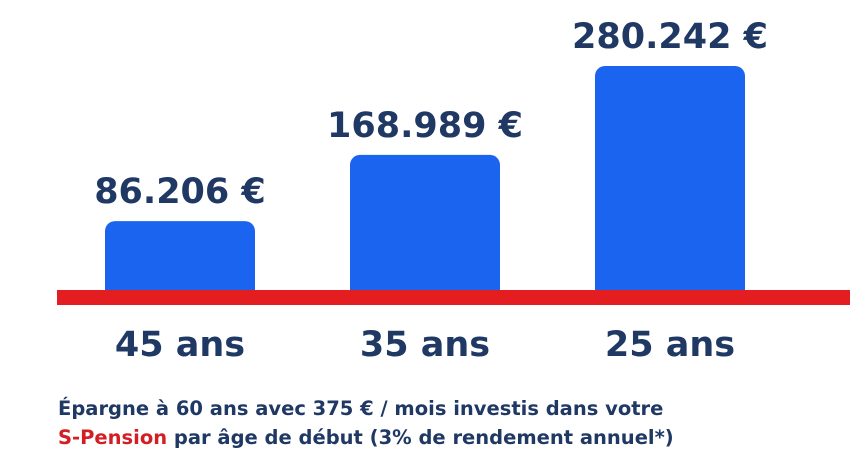 This screenshot has width=850, height=472. Describe the element at coordinates (670, 37) in the screenshot. I see `value-label-3: 280.242 €` at that location.